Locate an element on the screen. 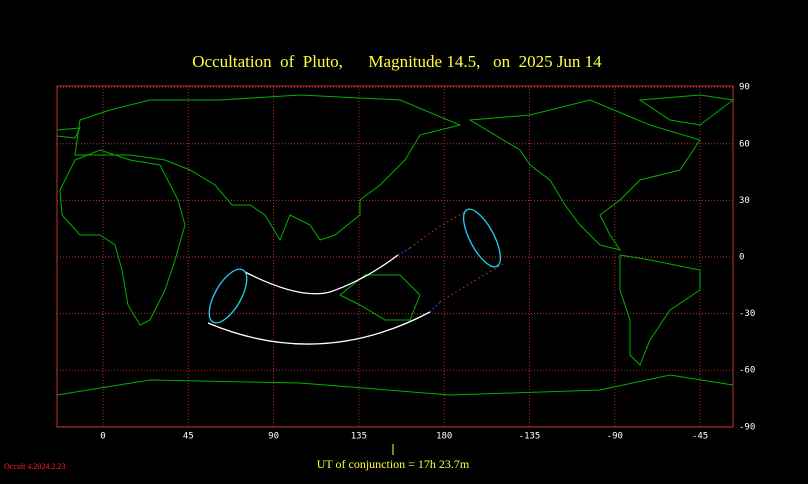  y-tick-label: -30 is located at coordinates (747, 314).